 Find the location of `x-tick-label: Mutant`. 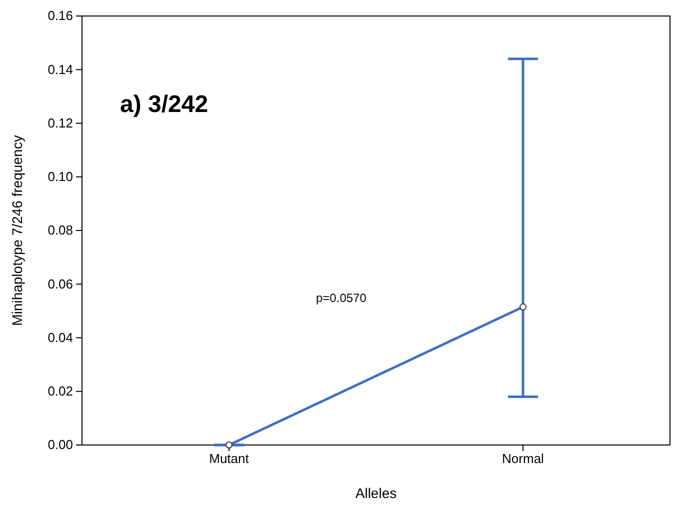

x-tick-label: Mutant is located at coordinates (229, 458).